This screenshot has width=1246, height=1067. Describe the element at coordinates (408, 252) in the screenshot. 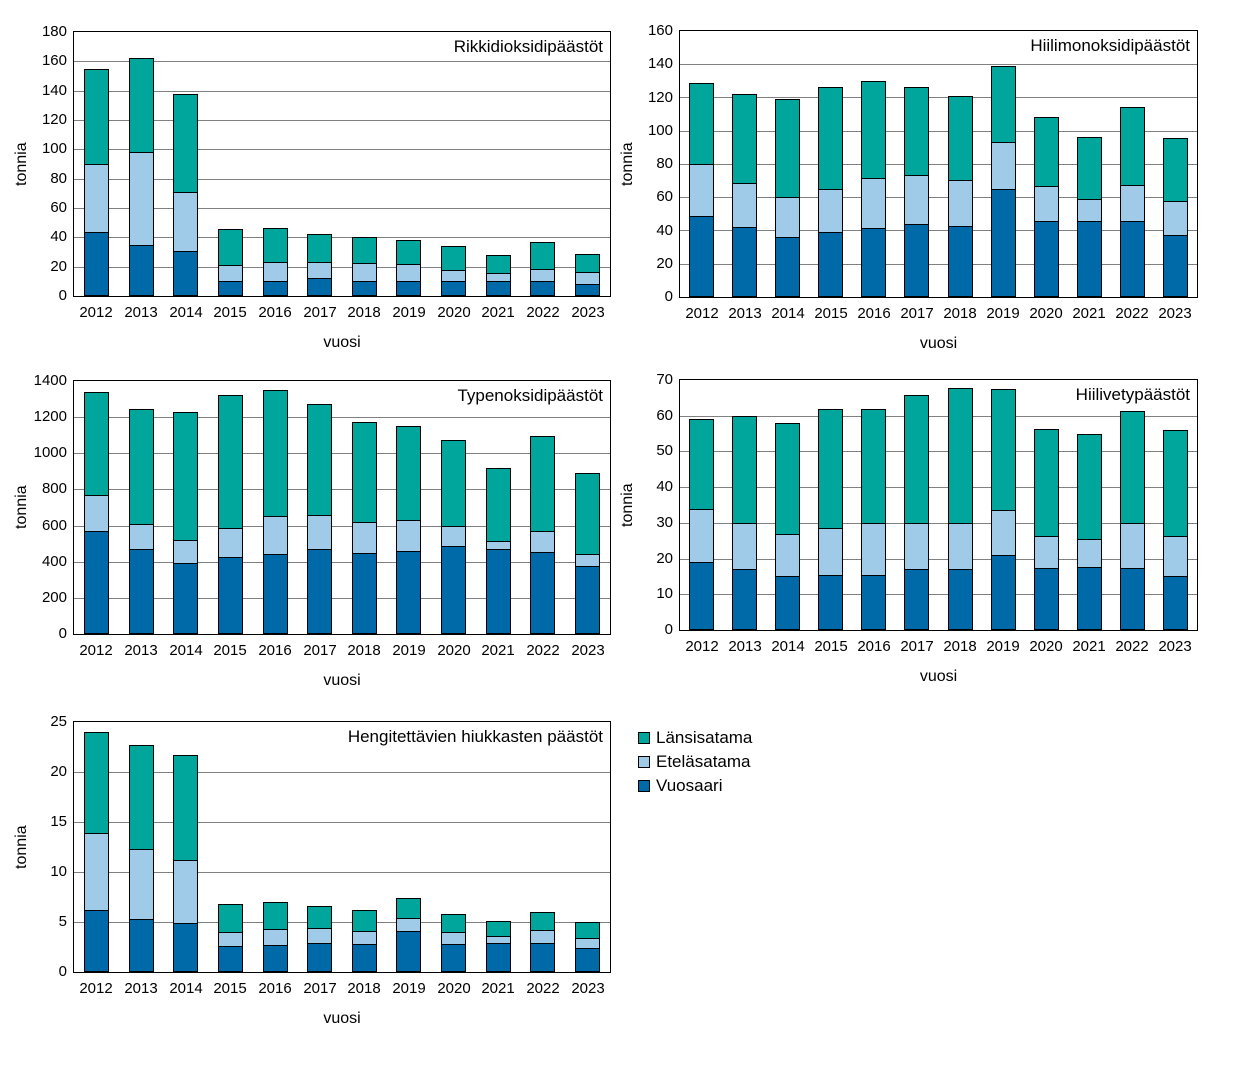

I see `bar-segment-lansisatama-2019` at that location.